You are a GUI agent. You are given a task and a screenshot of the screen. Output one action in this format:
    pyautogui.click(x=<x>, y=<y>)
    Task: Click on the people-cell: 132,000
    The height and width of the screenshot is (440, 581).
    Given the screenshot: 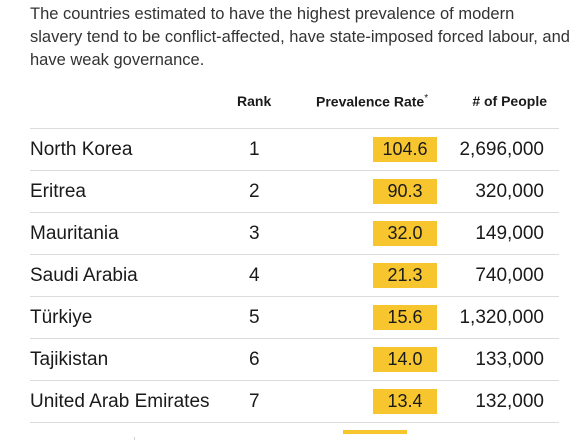 What is the action you would take?
    pyautogui.click(x=509, y=401)
    